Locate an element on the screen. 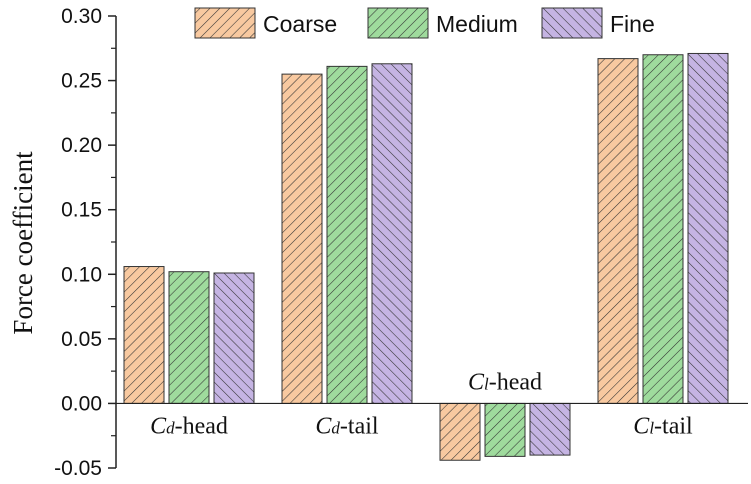 This screenshot has width=751, height=484. y-tick-label: 0.10 is located at coordinates (81, 274).